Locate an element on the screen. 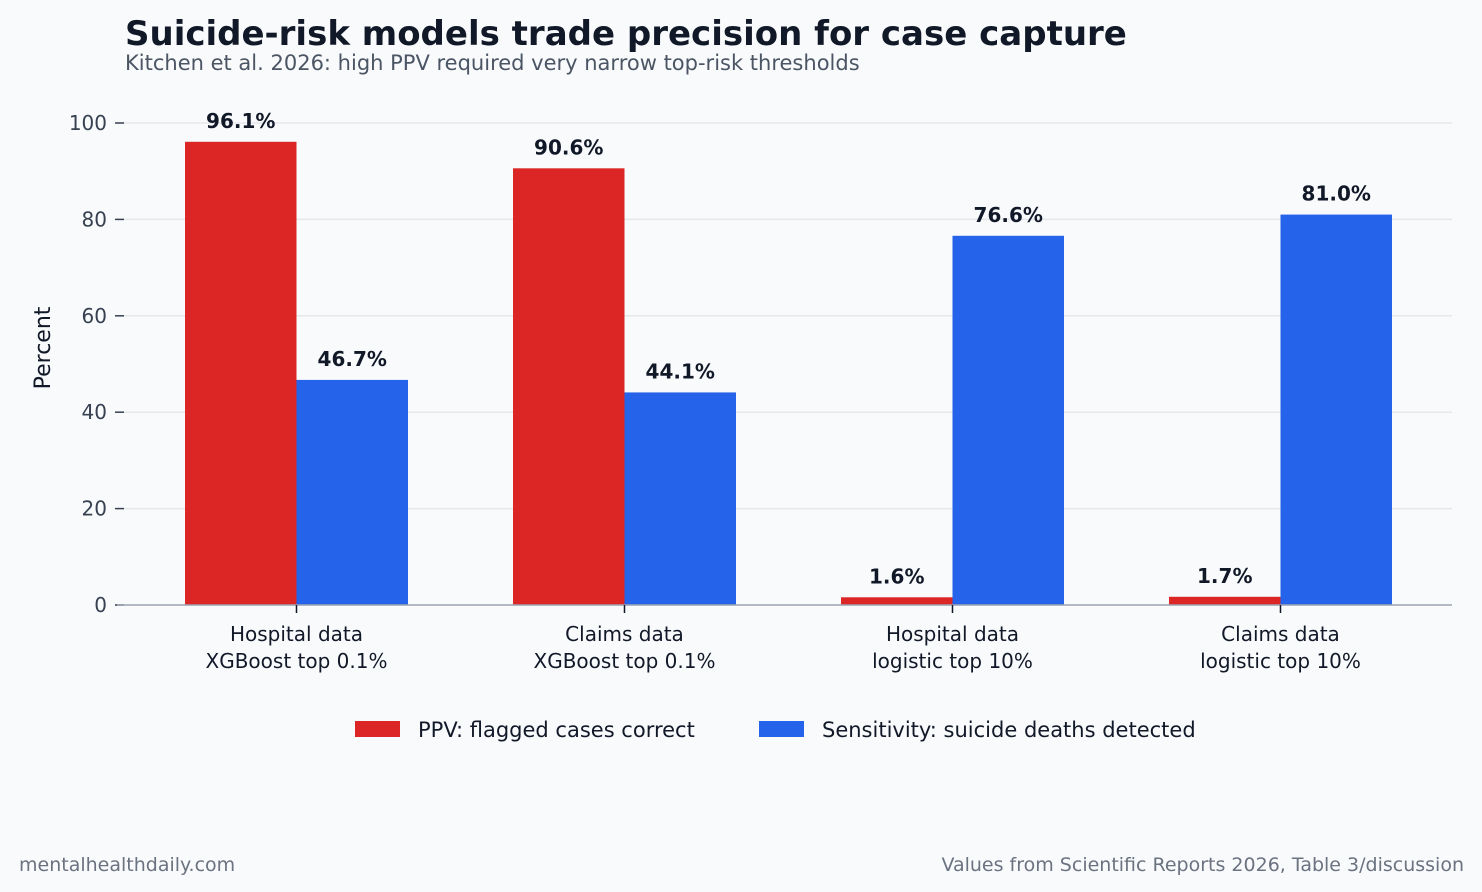  y-tick-label: 0 is located at coordinates (100, 605).